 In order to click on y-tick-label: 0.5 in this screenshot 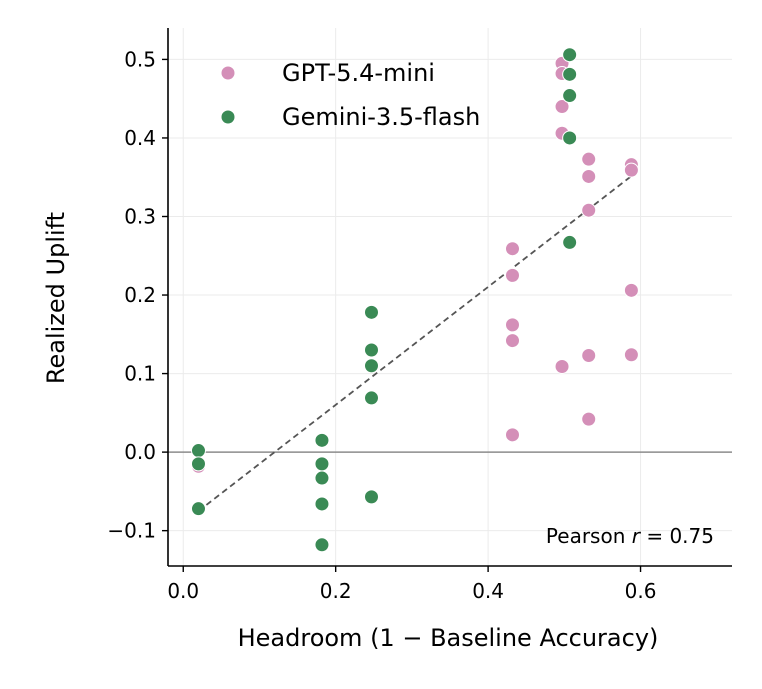, I will do `click(140, 59)`.